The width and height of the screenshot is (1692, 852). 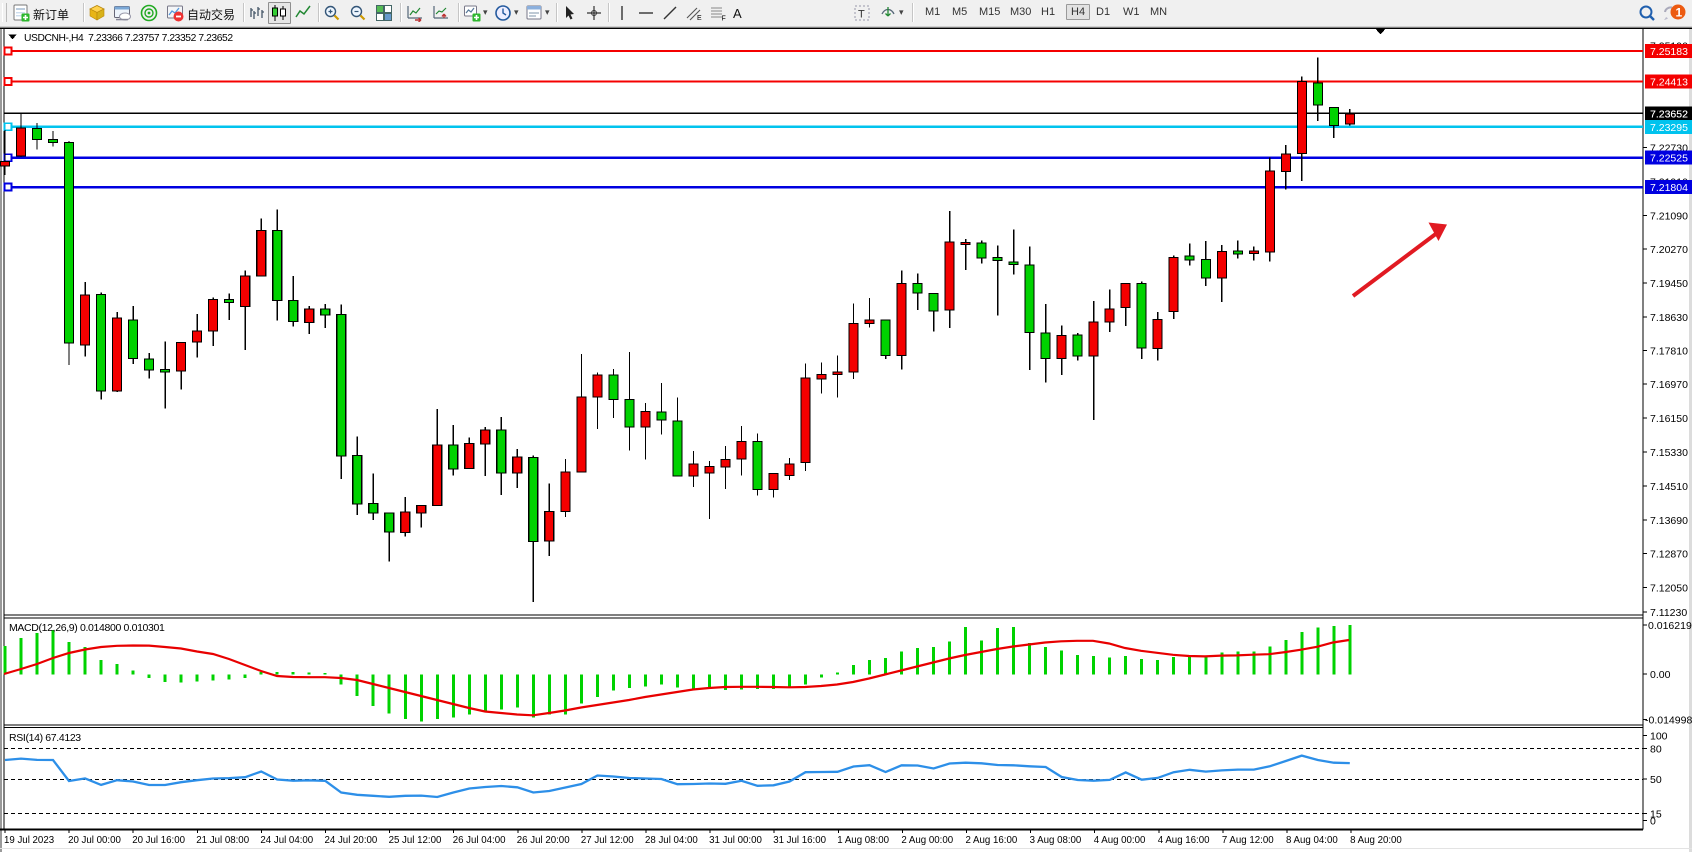 I want to click on svg-text: 0.00, so click(x=1660, y=675).